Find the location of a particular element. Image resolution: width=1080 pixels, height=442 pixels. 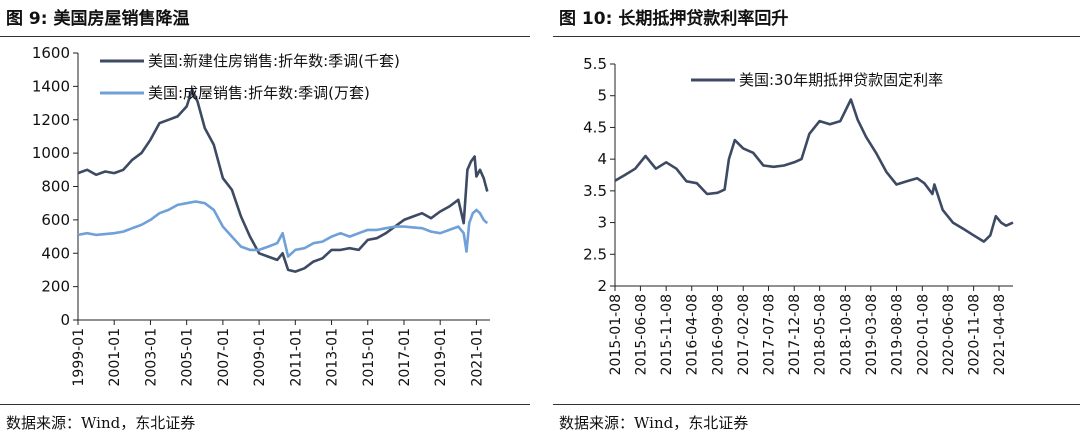

right-figure-label: 图 10: is located at coordinates (586, 19).